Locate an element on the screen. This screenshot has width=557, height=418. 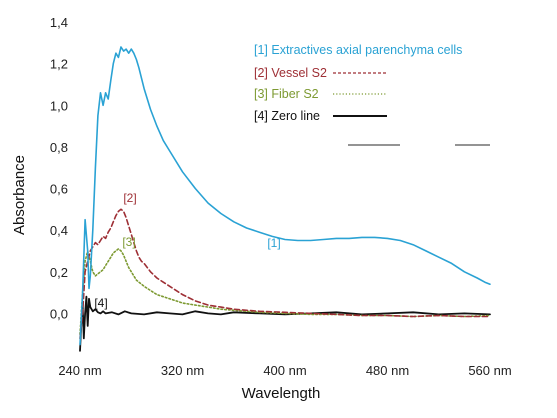
legend-entry-3: [3] Fiber S2 is located at coordinates (286, 94).